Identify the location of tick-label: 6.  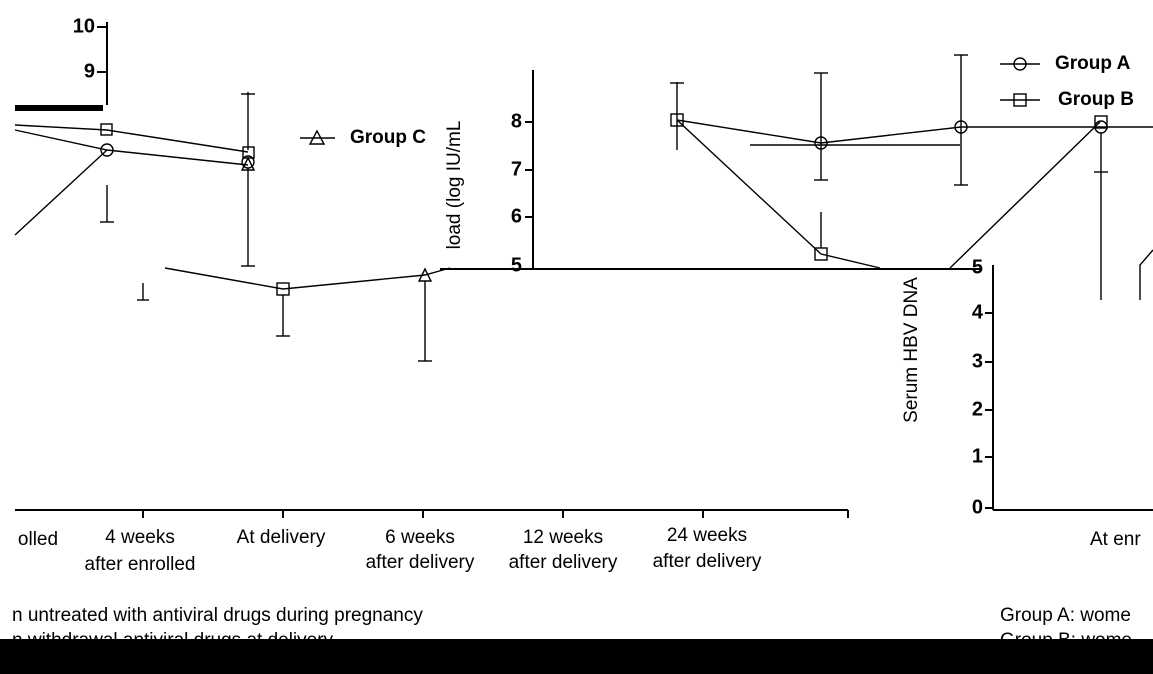
(516, 216).